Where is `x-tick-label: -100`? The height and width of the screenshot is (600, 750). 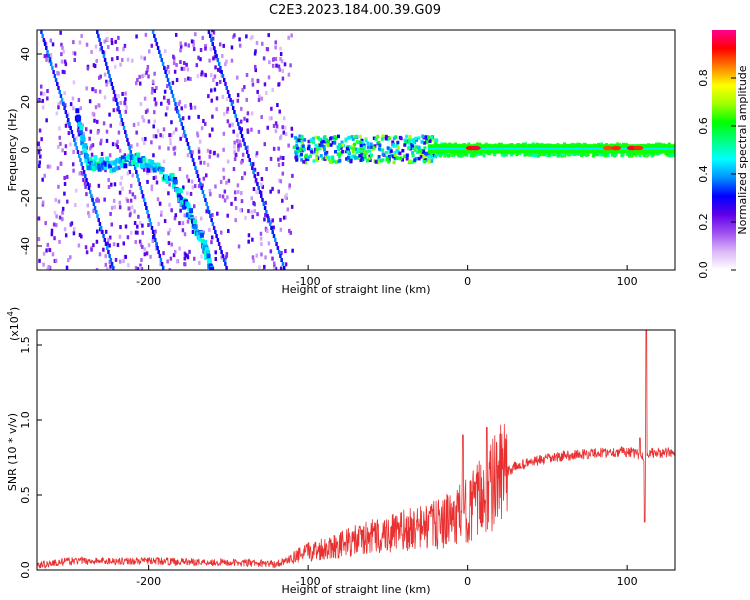
x-tick-label: -100 is located at coordinates (308, 281).